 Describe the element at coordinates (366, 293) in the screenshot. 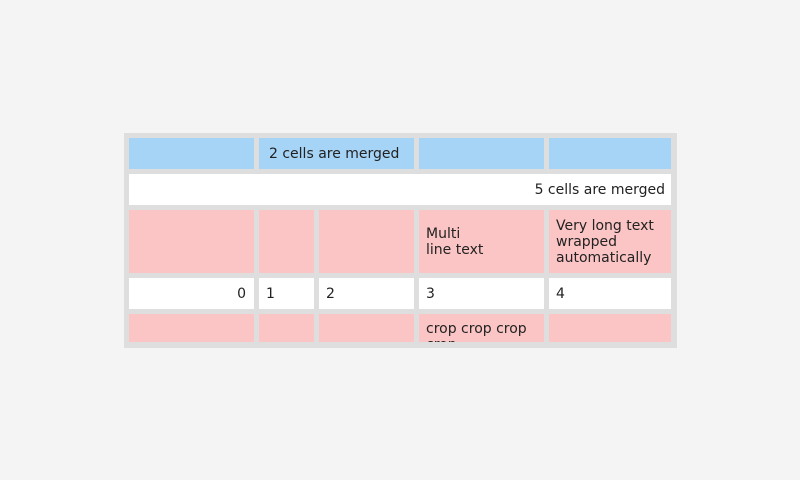

I see `table-cell: 2` at that location.